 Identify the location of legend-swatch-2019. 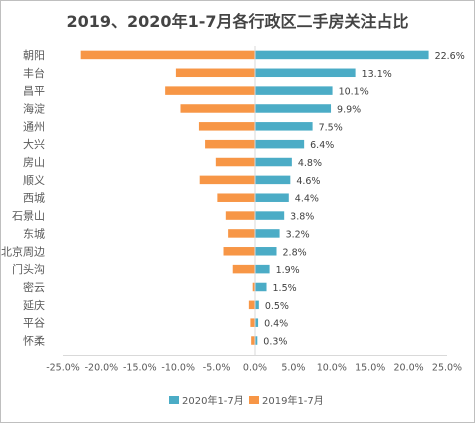
(254, 400).